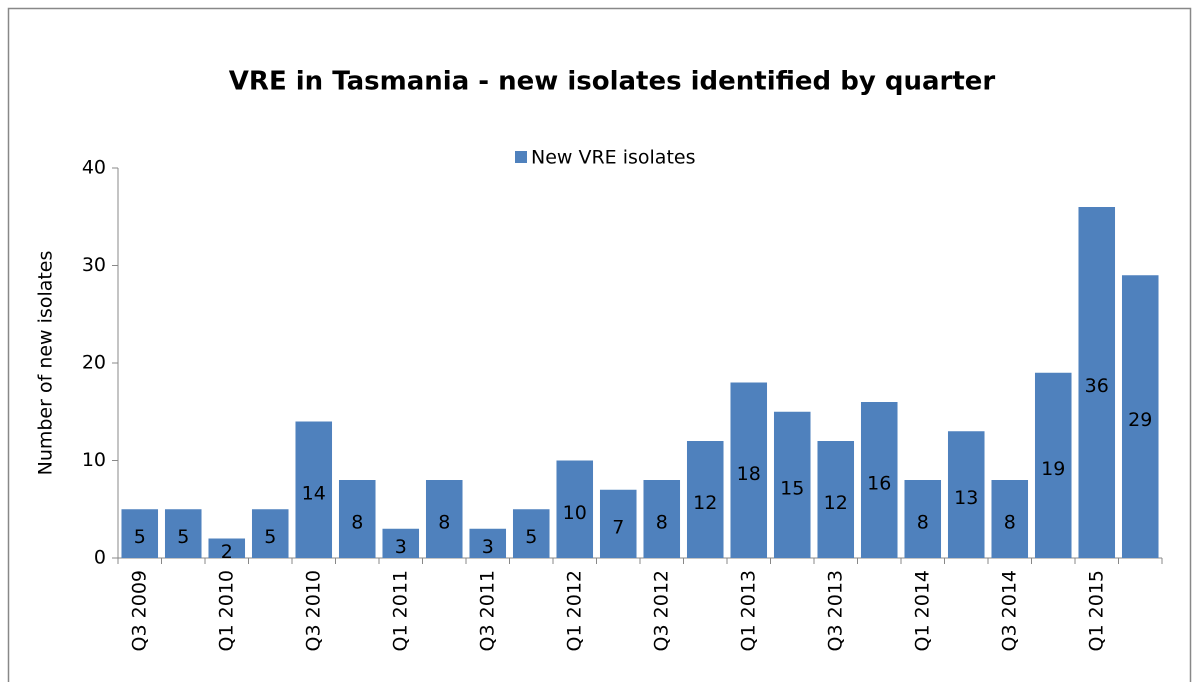  I want to click on x-tick-label: Q1 2015, so click(1096, 610).